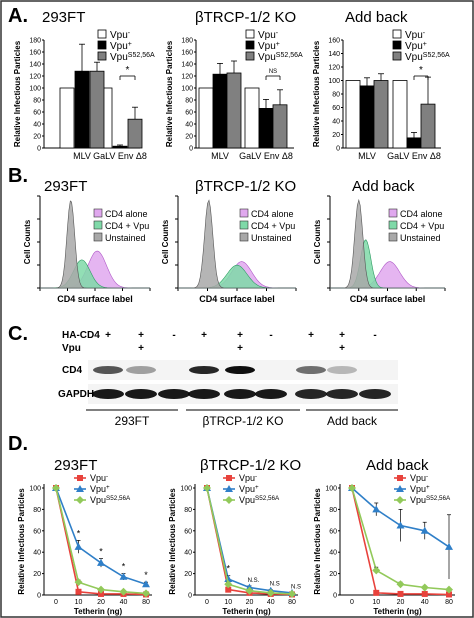 This screenshot has height=618, width=474. I want to click on x-tick-label: 20, so click(401, 602).